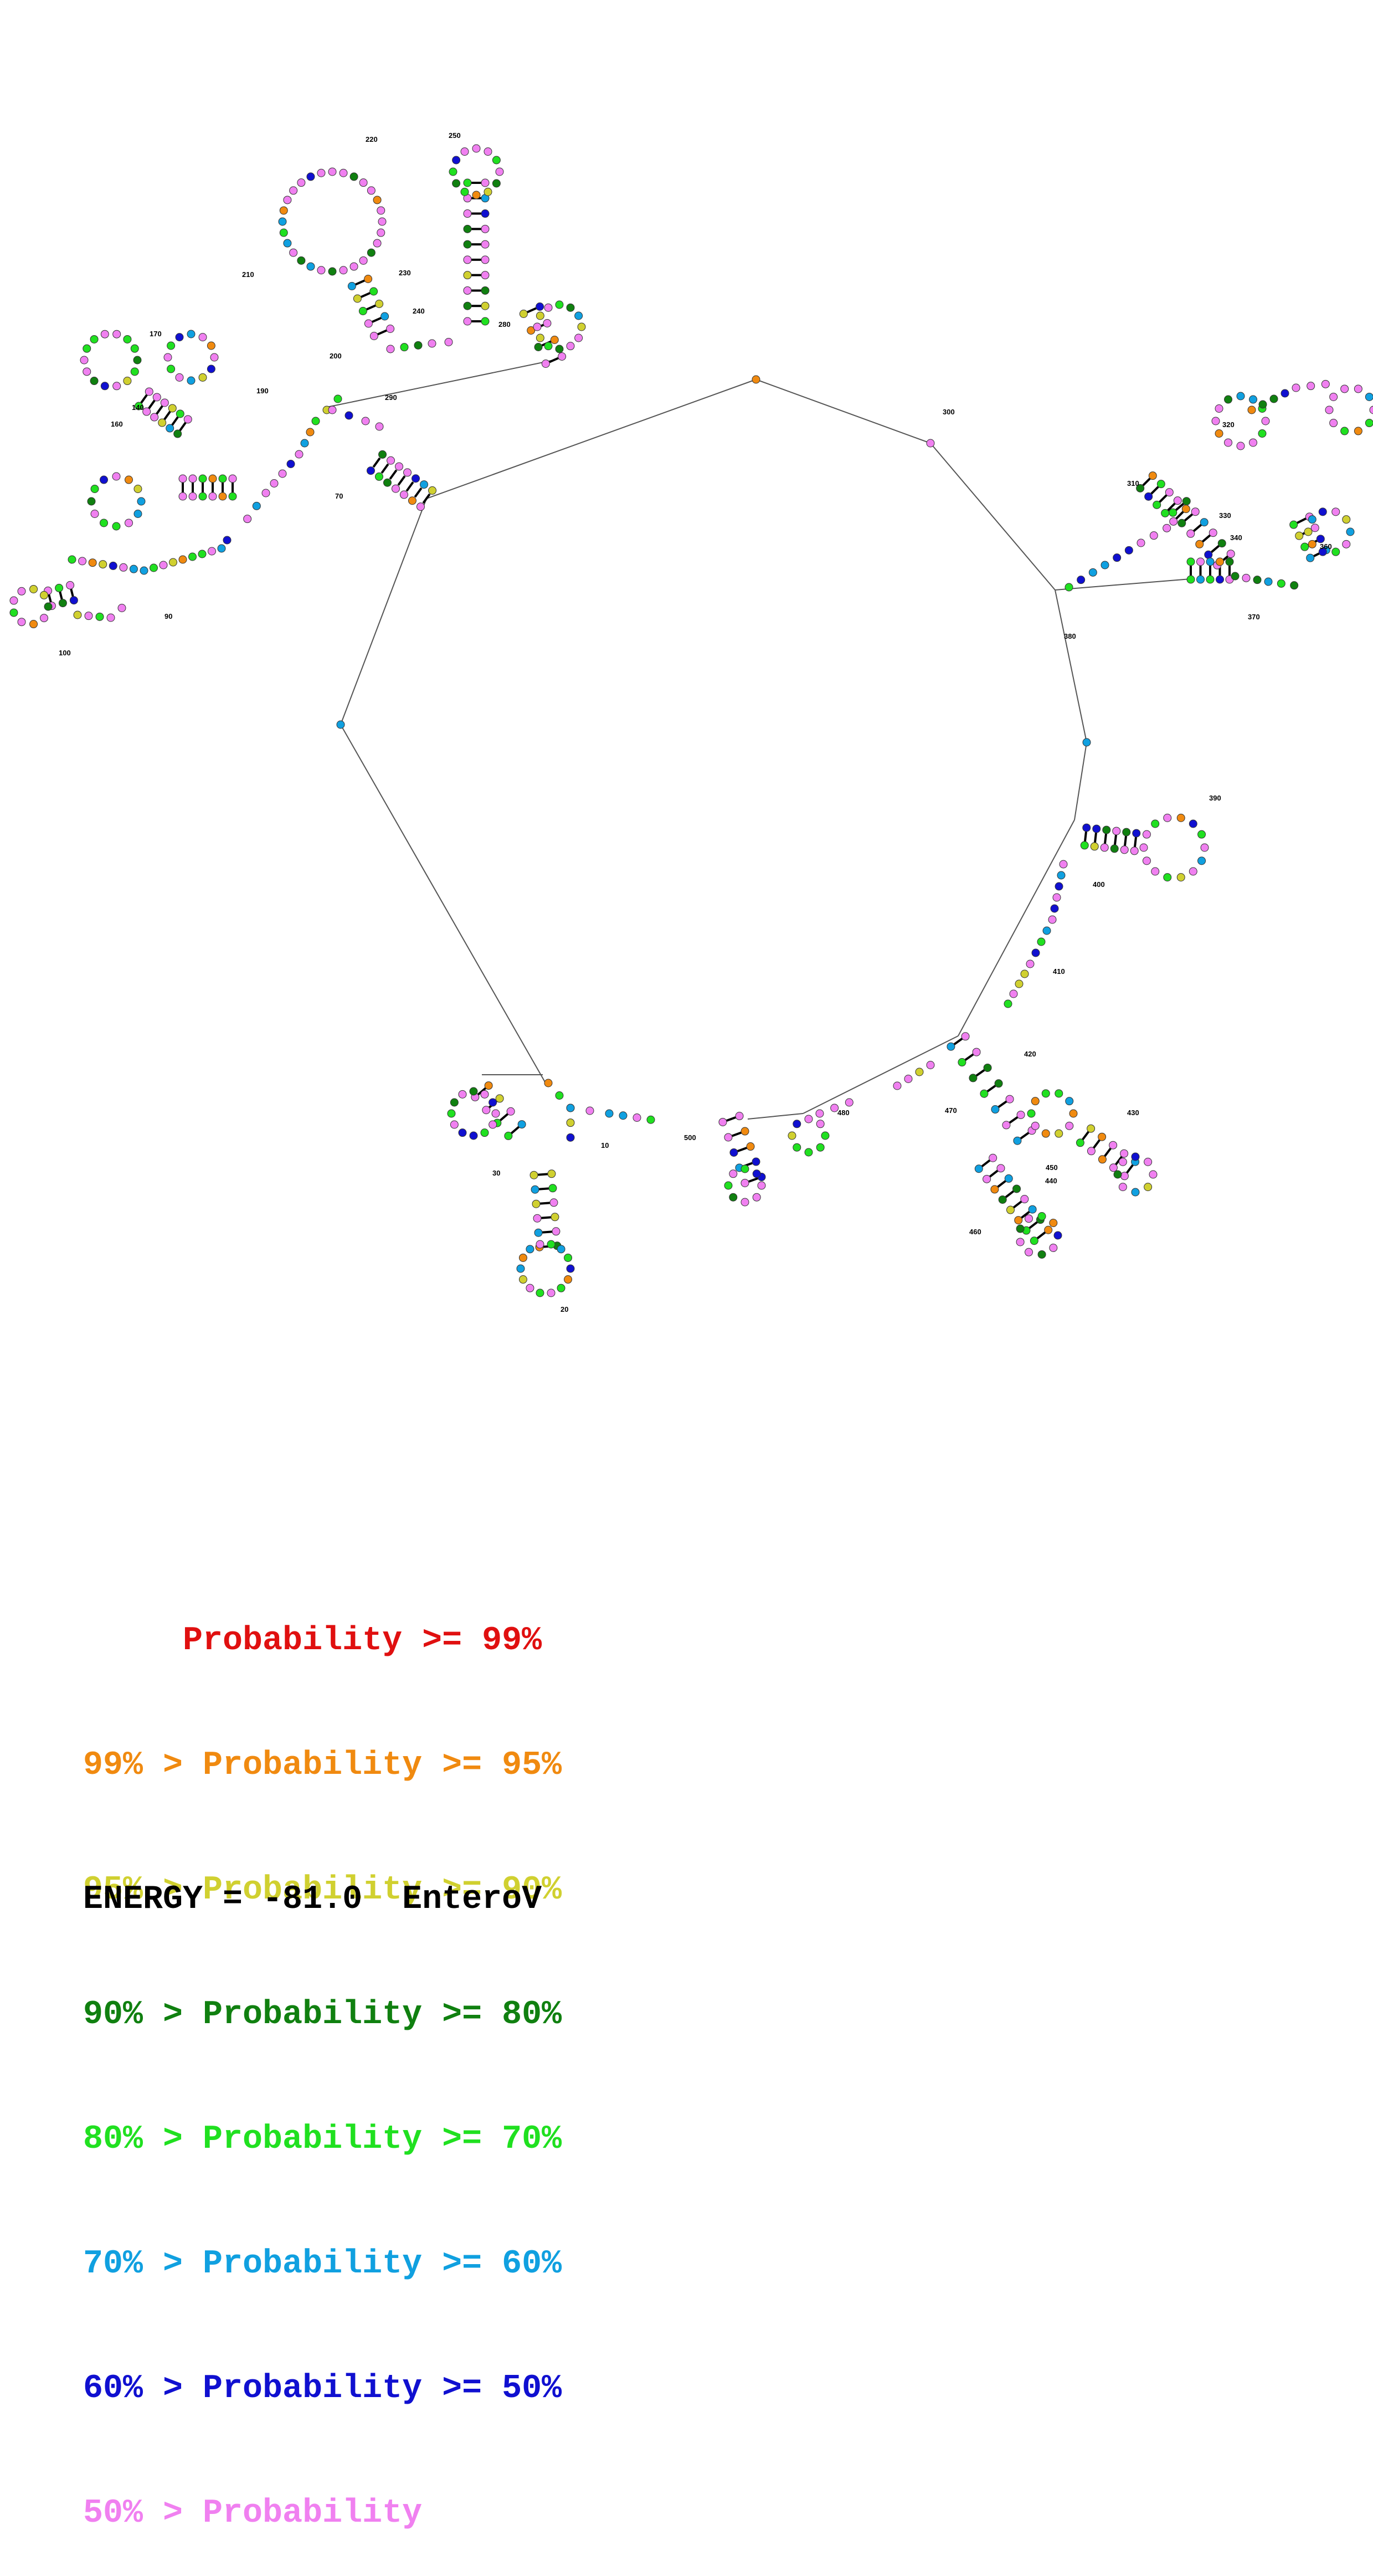  What do you see at coordinates (1254, 617) in the screenshot?
I see `position-label: 370` at bounding box center [1254, 617].